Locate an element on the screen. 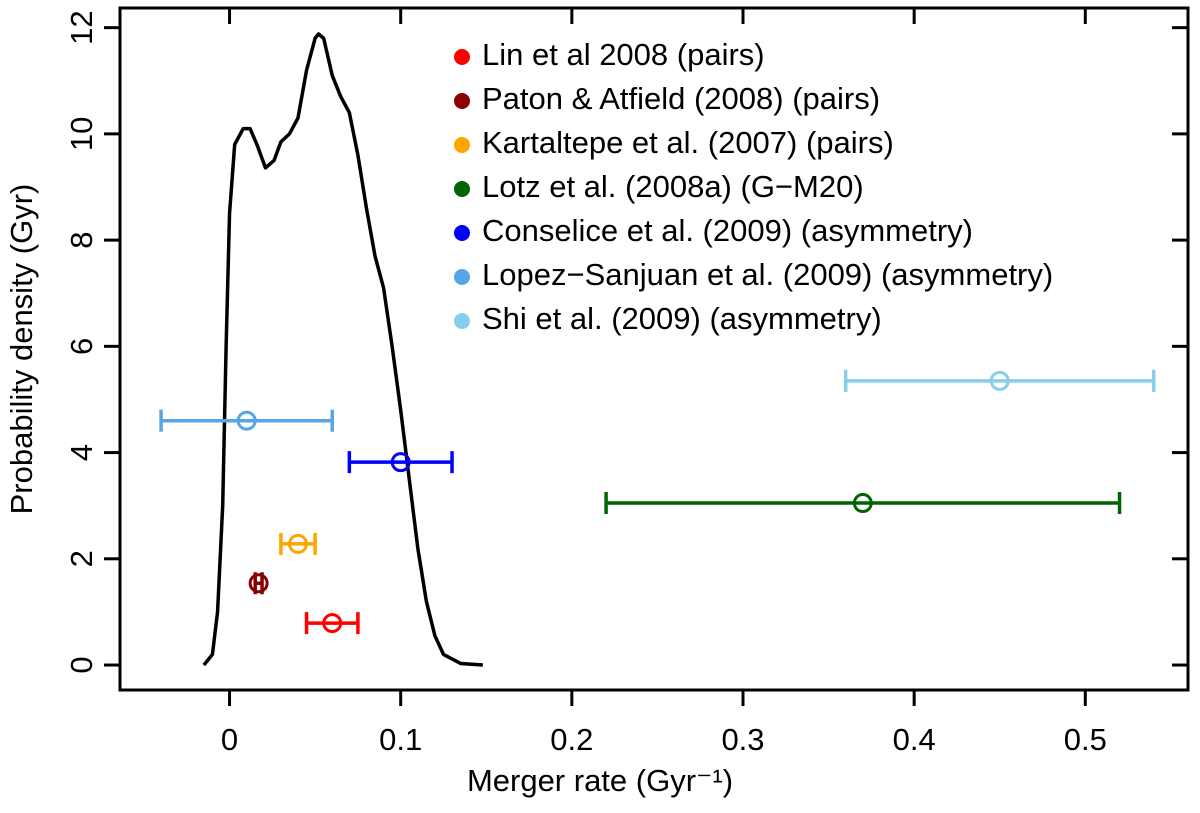 The height and width of the screenshot is (813, 1200). y-tick-label: 6 is located at coordinates (81, 346).